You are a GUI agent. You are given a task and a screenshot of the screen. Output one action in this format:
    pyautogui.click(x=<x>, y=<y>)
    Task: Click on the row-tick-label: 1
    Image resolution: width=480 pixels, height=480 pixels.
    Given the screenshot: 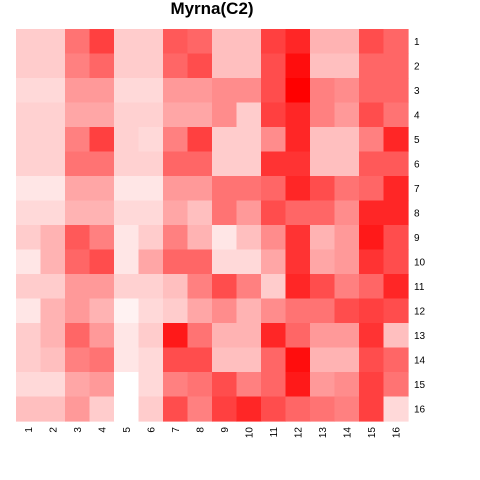 What is the action you would take?
    pyautogui.click(x=417, y=42)
    